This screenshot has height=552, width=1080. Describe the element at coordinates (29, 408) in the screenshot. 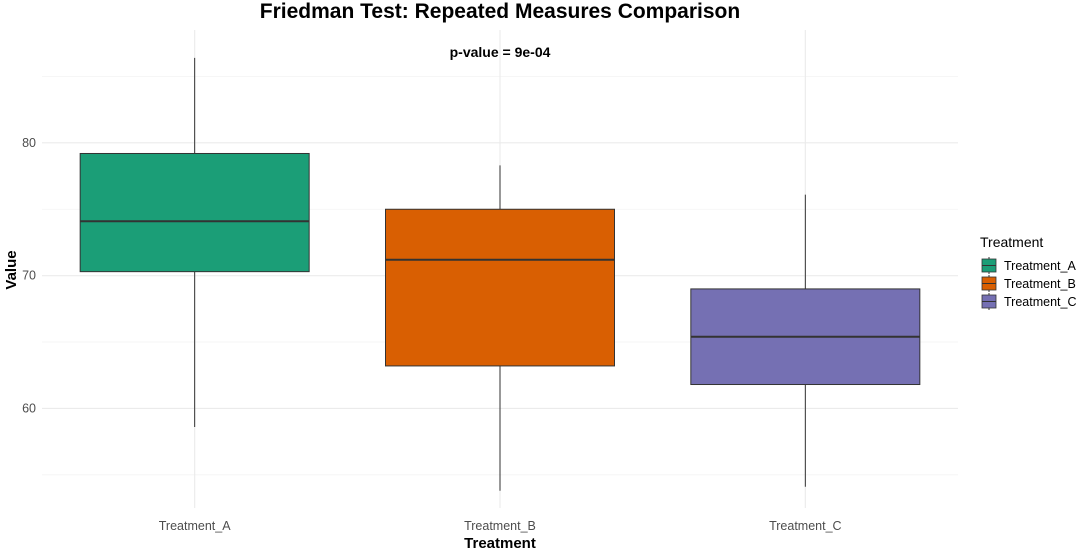

I see `y-tick-label: 60` at that location.